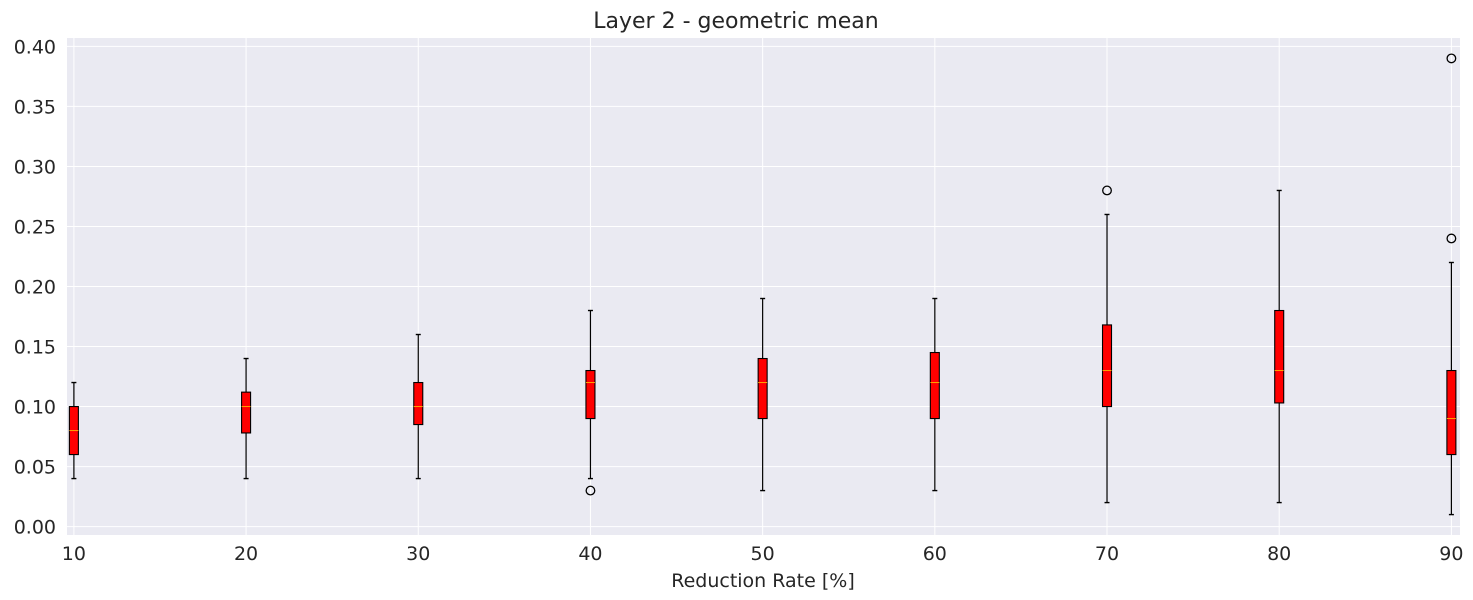  What do you see at coordinates (246, 554) in the screenshot?
I see `x-tick-label: 20` at bounding box center [246, 554].